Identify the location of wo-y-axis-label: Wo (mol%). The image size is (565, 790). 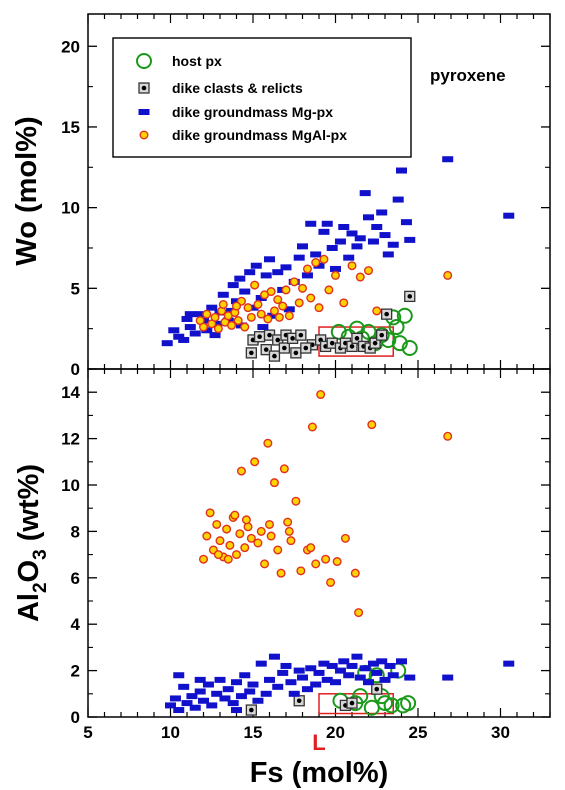
(27, 190).